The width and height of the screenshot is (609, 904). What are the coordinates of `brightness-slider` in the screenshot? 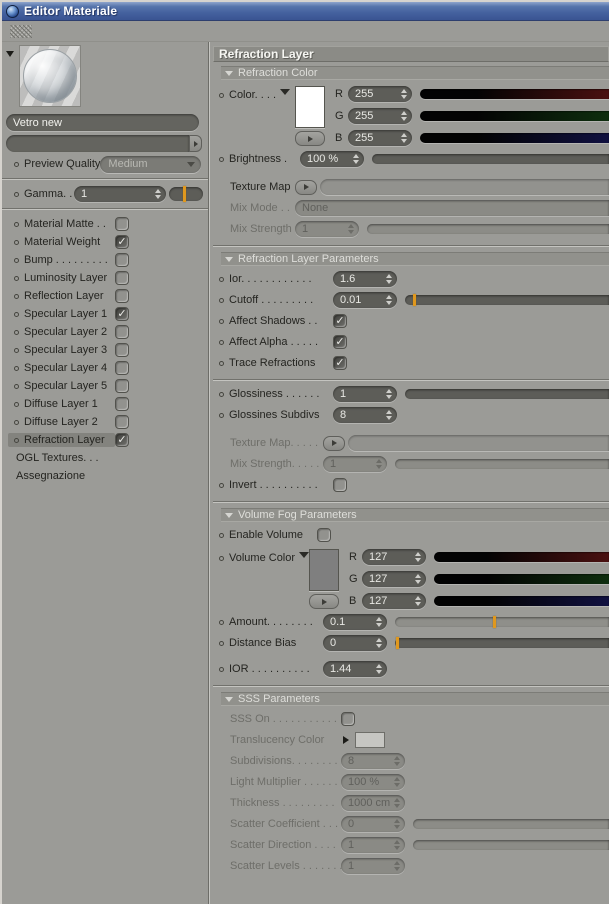 It's located at (490, 159).